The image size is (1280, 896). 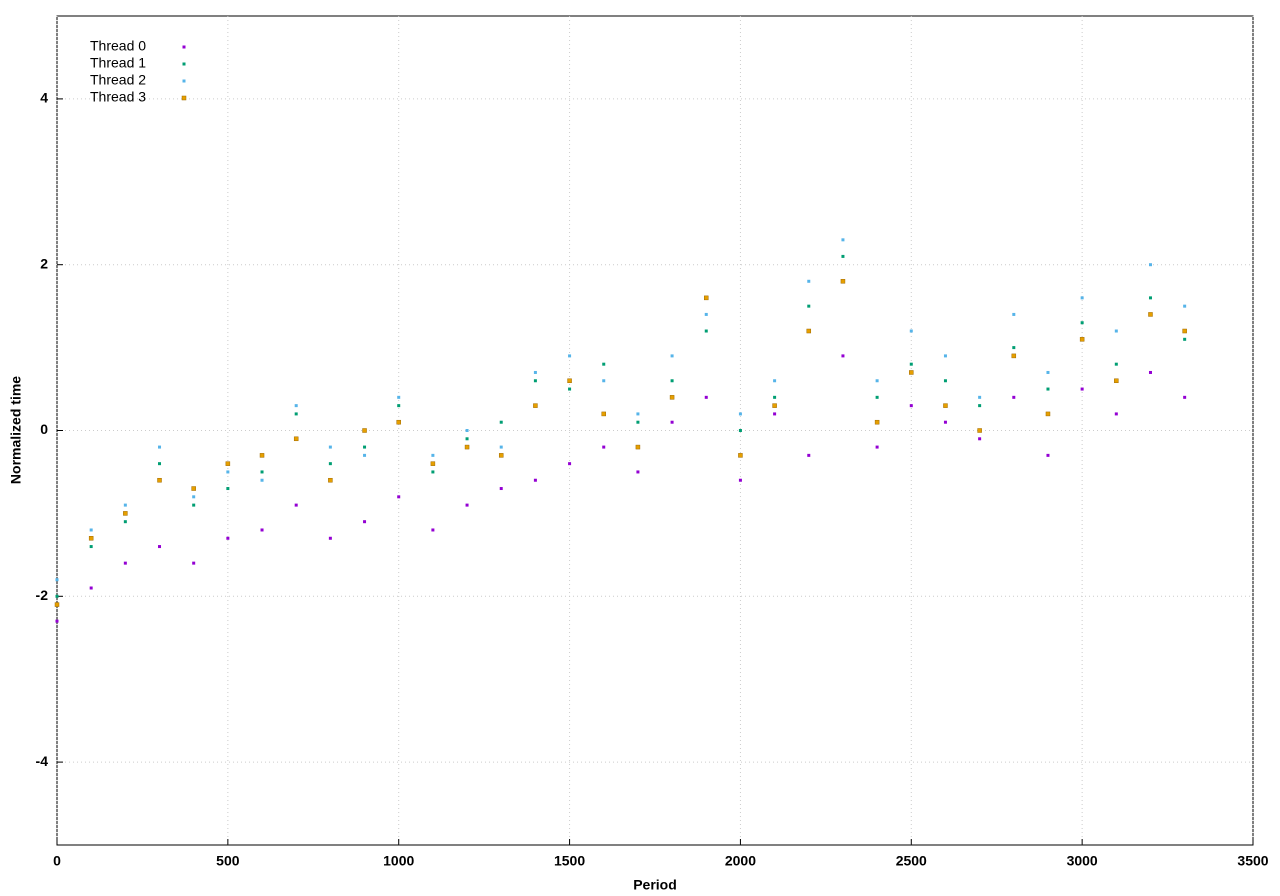 What do you see at coordinates (911, 861) in the screenshot?
I see `x-tick-label: 2500` at bounding box center [911, 861].